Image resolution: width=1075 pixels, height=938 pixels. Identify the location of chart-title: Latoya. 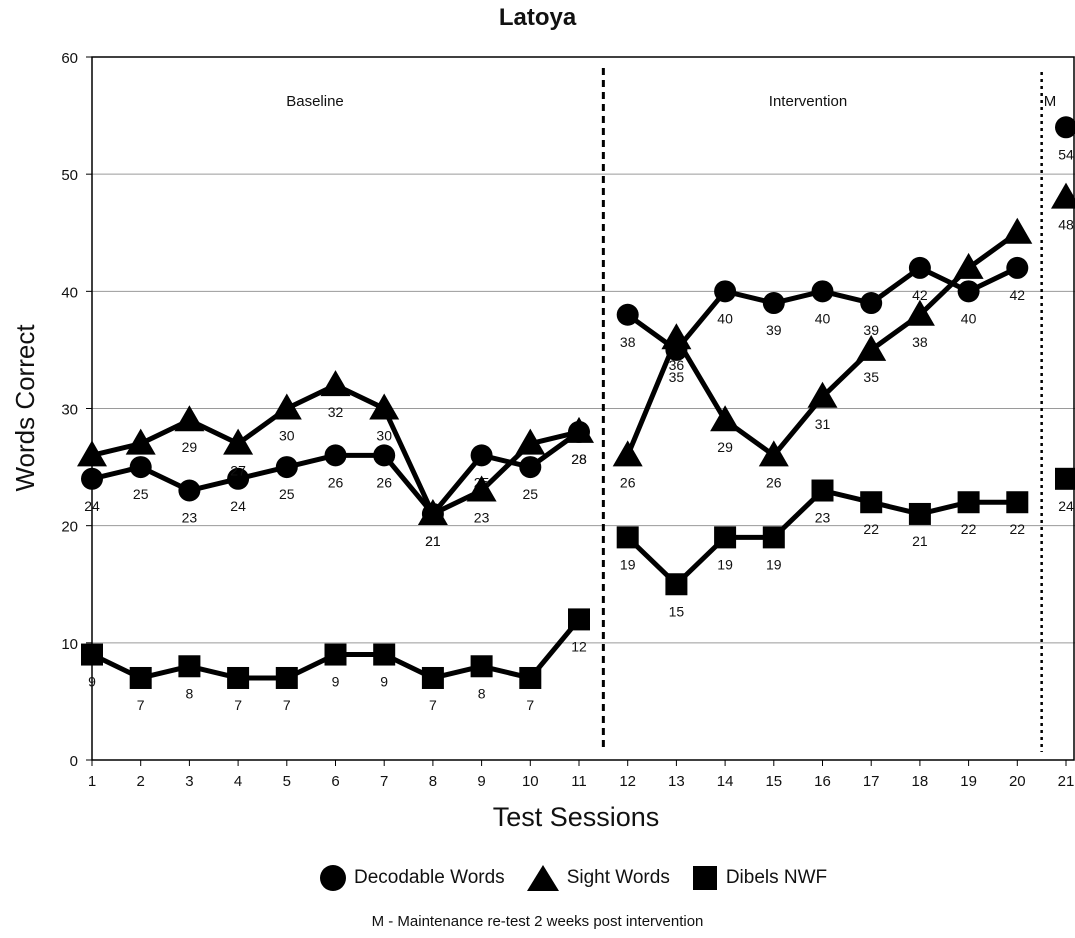
(537, 17).